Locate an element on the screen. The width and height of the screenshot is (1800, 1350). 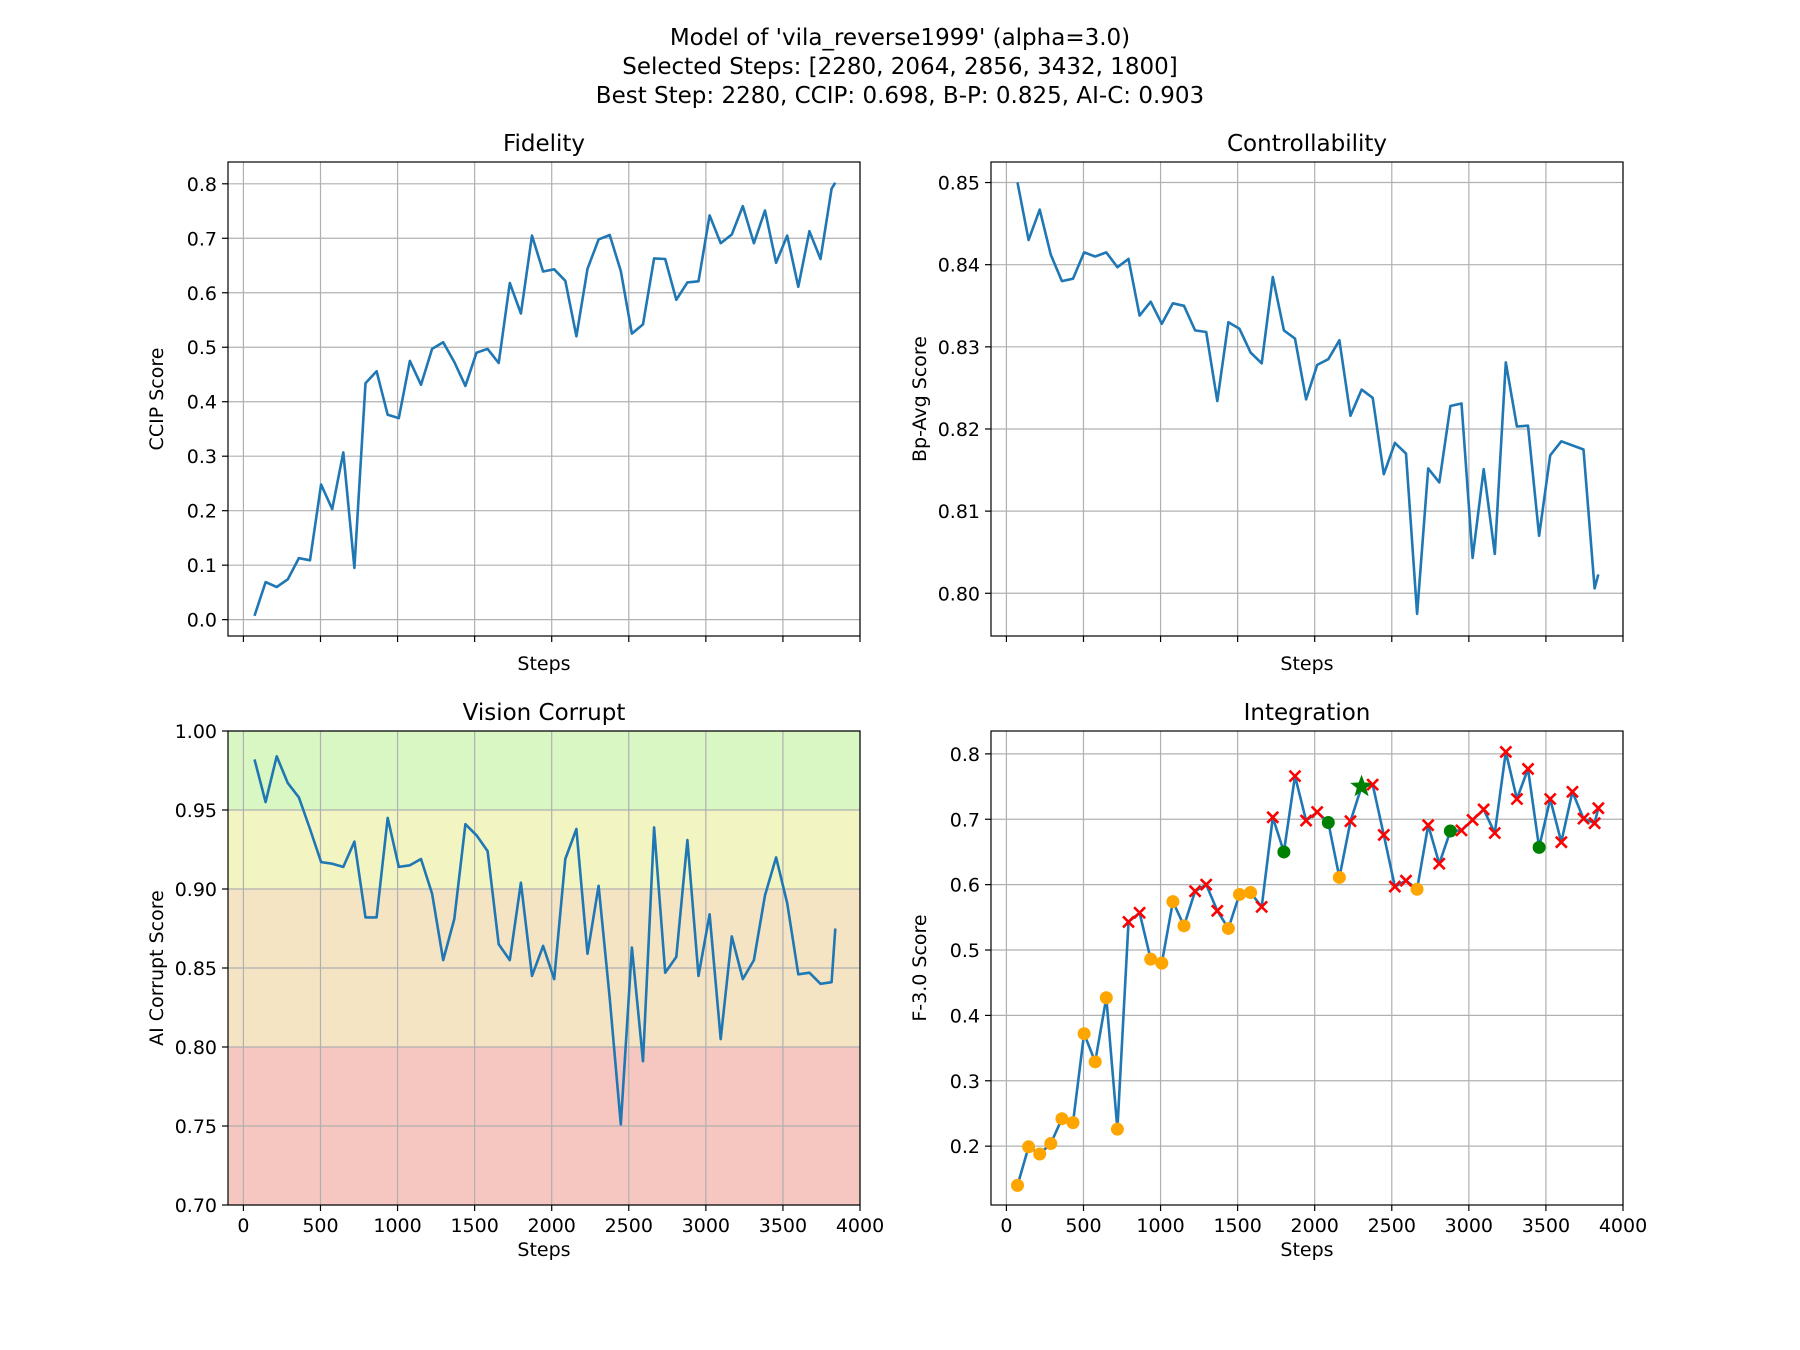
fidelity-y-tick-label: 0.7 is located at coordinates (202, 239).